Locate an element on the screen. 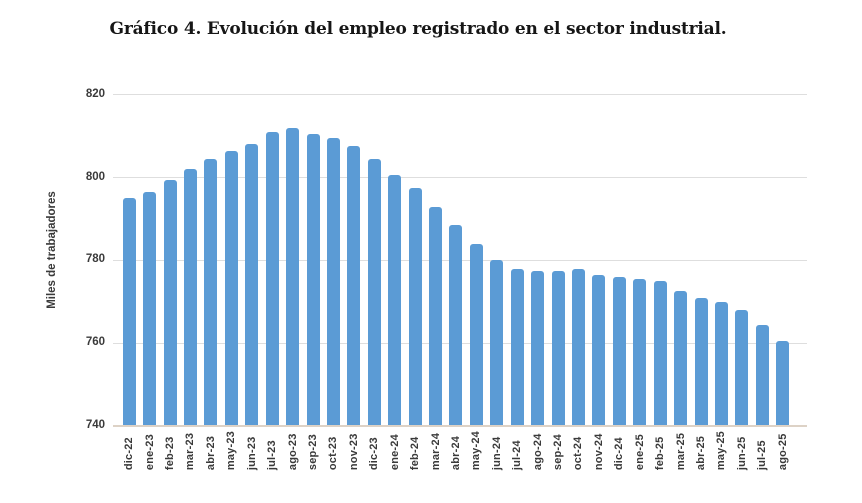  x-tick-slot: abr-24 is located at coordinates (456, 450).